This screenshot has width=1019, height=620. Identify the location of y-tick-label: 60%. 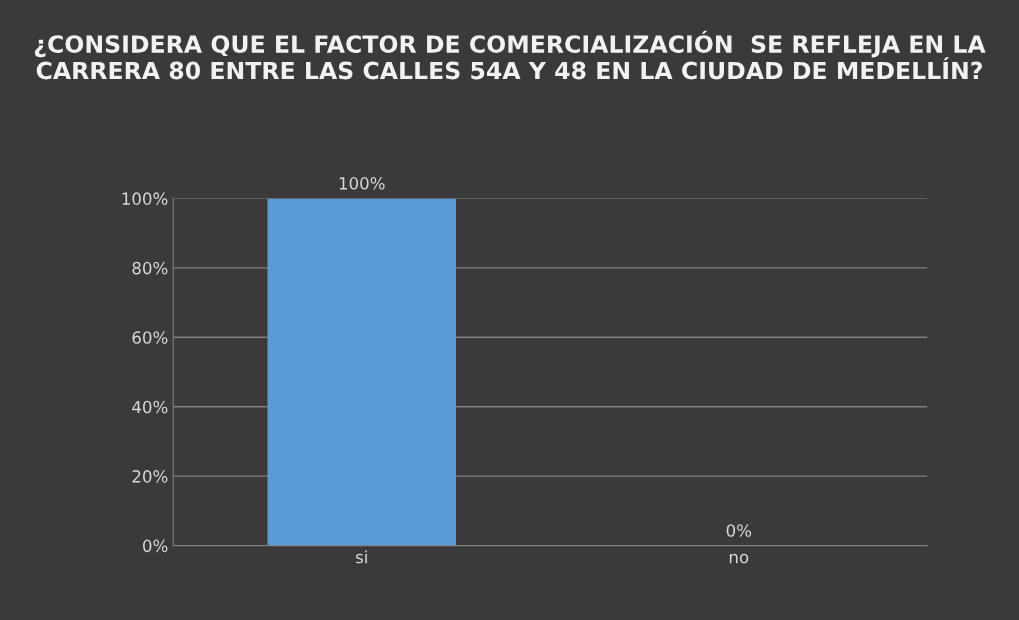
(150, 337).